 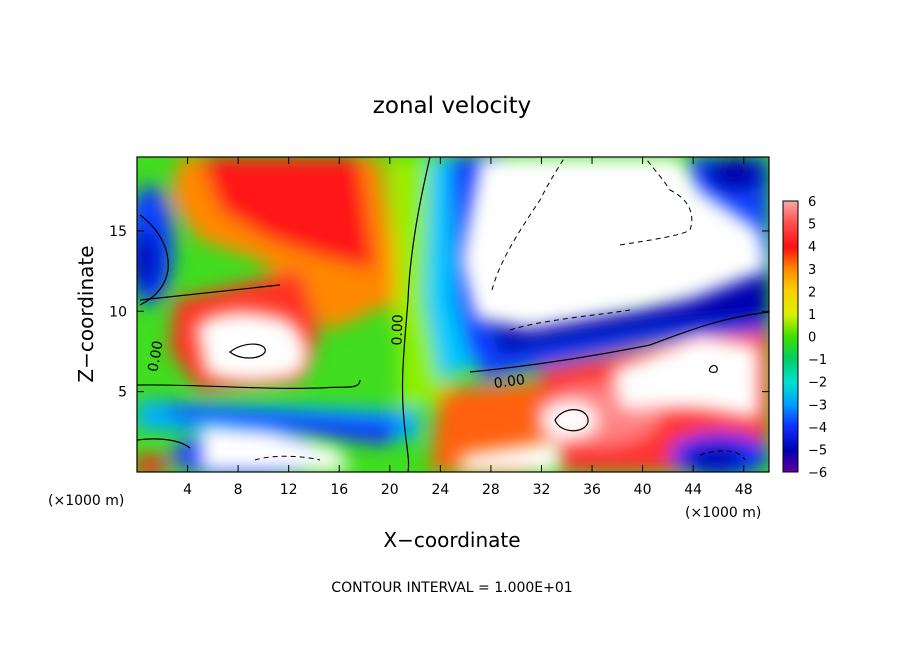 I want to click on colorbar-tick-label: −3, so click(x=817, y=405).